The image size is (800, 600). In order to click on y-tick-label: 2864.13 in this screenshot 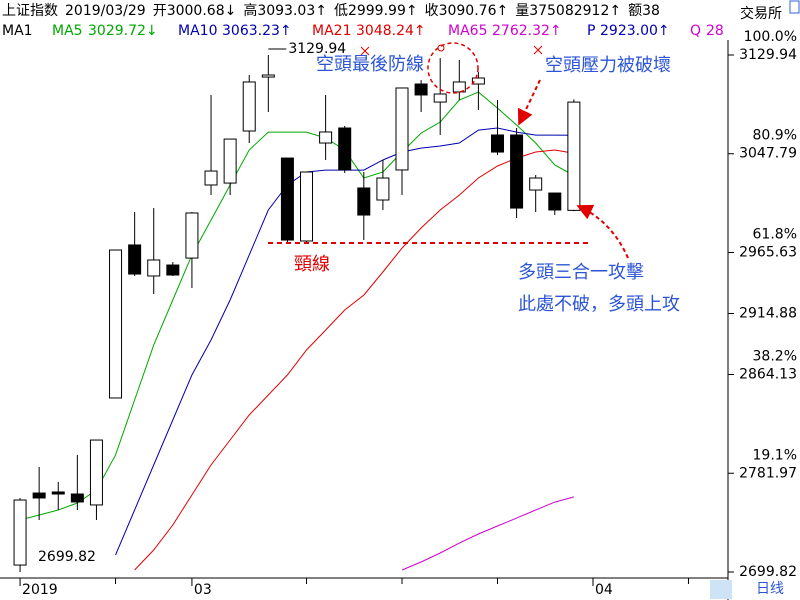, I will do `click(768, 375)`.